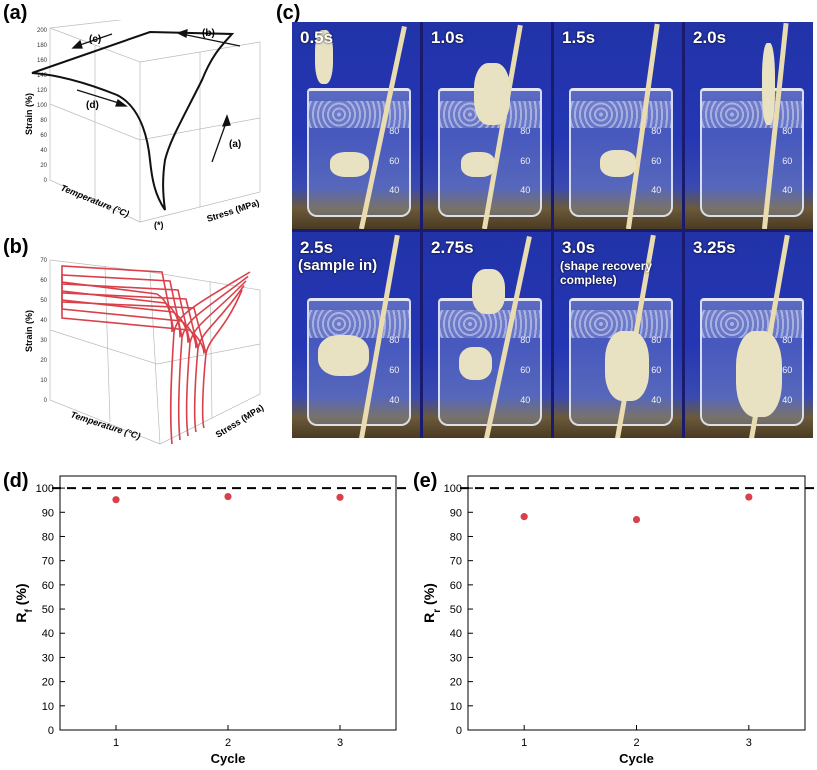  I want to click on panel-a-zticks: 0 20 40 60 80 100 120 140 160 180 200, so click(42, 106).